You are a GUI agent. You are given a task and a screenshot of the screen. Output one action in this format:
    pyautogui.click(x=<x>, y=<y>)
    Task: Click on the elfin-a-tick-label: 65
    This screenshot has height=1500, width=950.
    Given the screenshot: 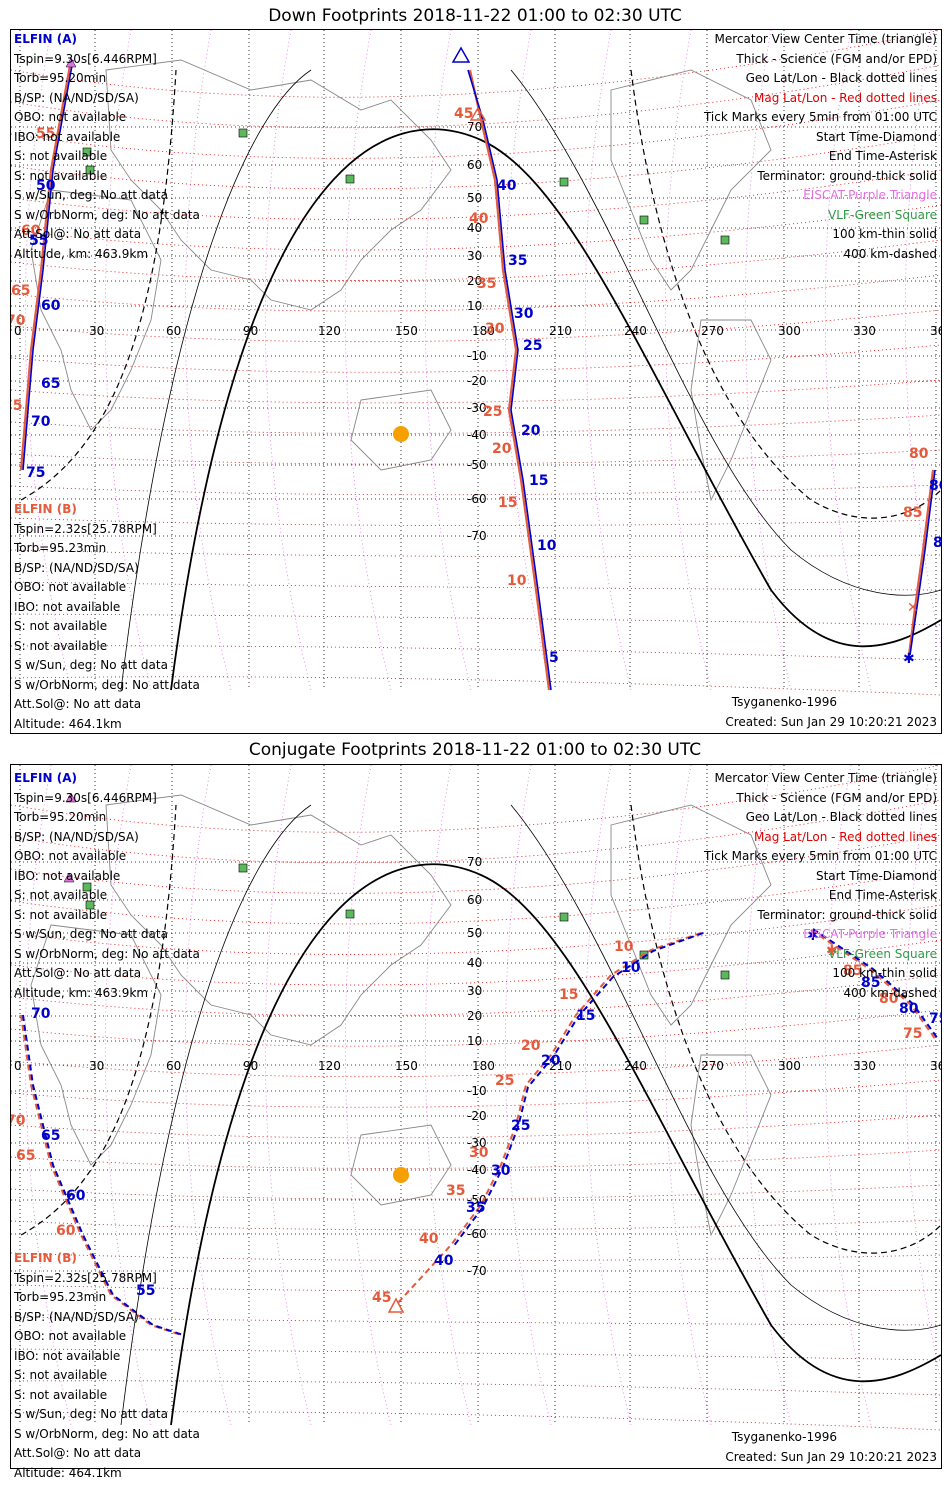 What is the action you would take?
    pyautogui.click(x=50, y=1136)
    